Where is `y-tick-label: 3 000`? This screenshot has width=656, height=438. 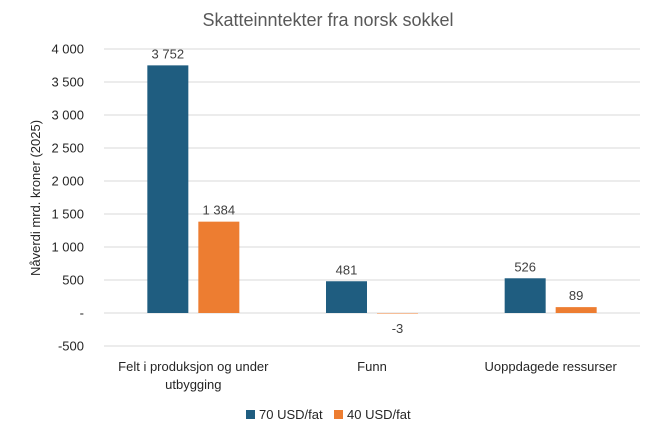
y-tick-label: 3 000 is located at coordinates (67, 115).